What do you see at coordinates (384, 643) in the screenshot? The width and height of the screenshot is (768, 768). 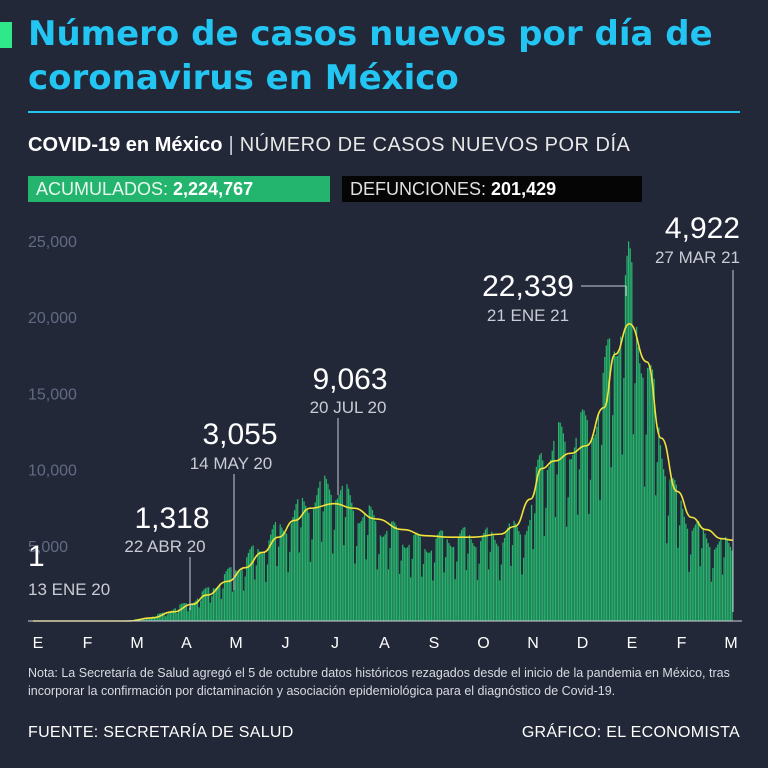 I see `x-tick-label: A` at bounding box center [384, 643].